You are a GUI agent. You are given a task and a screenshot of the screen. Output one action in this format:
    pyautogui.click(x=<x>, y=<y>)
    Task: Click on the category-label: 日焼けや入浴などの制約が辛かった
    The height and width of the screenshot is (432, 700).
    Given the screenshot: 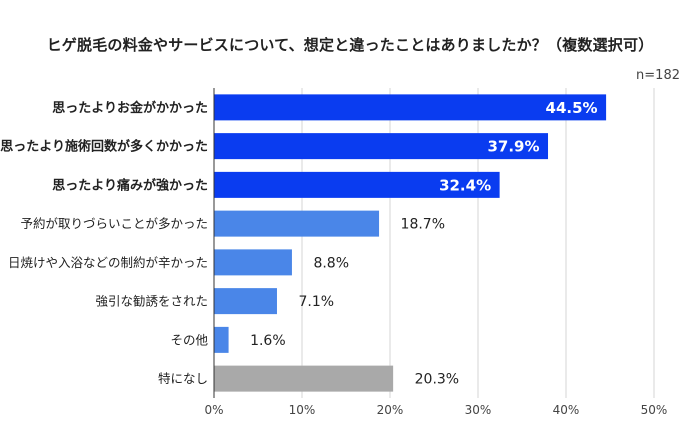 What is the action you would take?
    pyautogui.click(x=108, y=262)
    